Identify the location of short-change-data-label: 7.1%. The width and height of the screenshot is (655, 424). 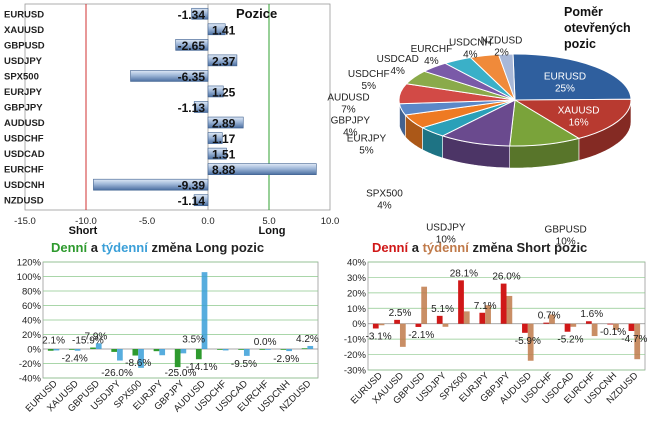
(485, 306).